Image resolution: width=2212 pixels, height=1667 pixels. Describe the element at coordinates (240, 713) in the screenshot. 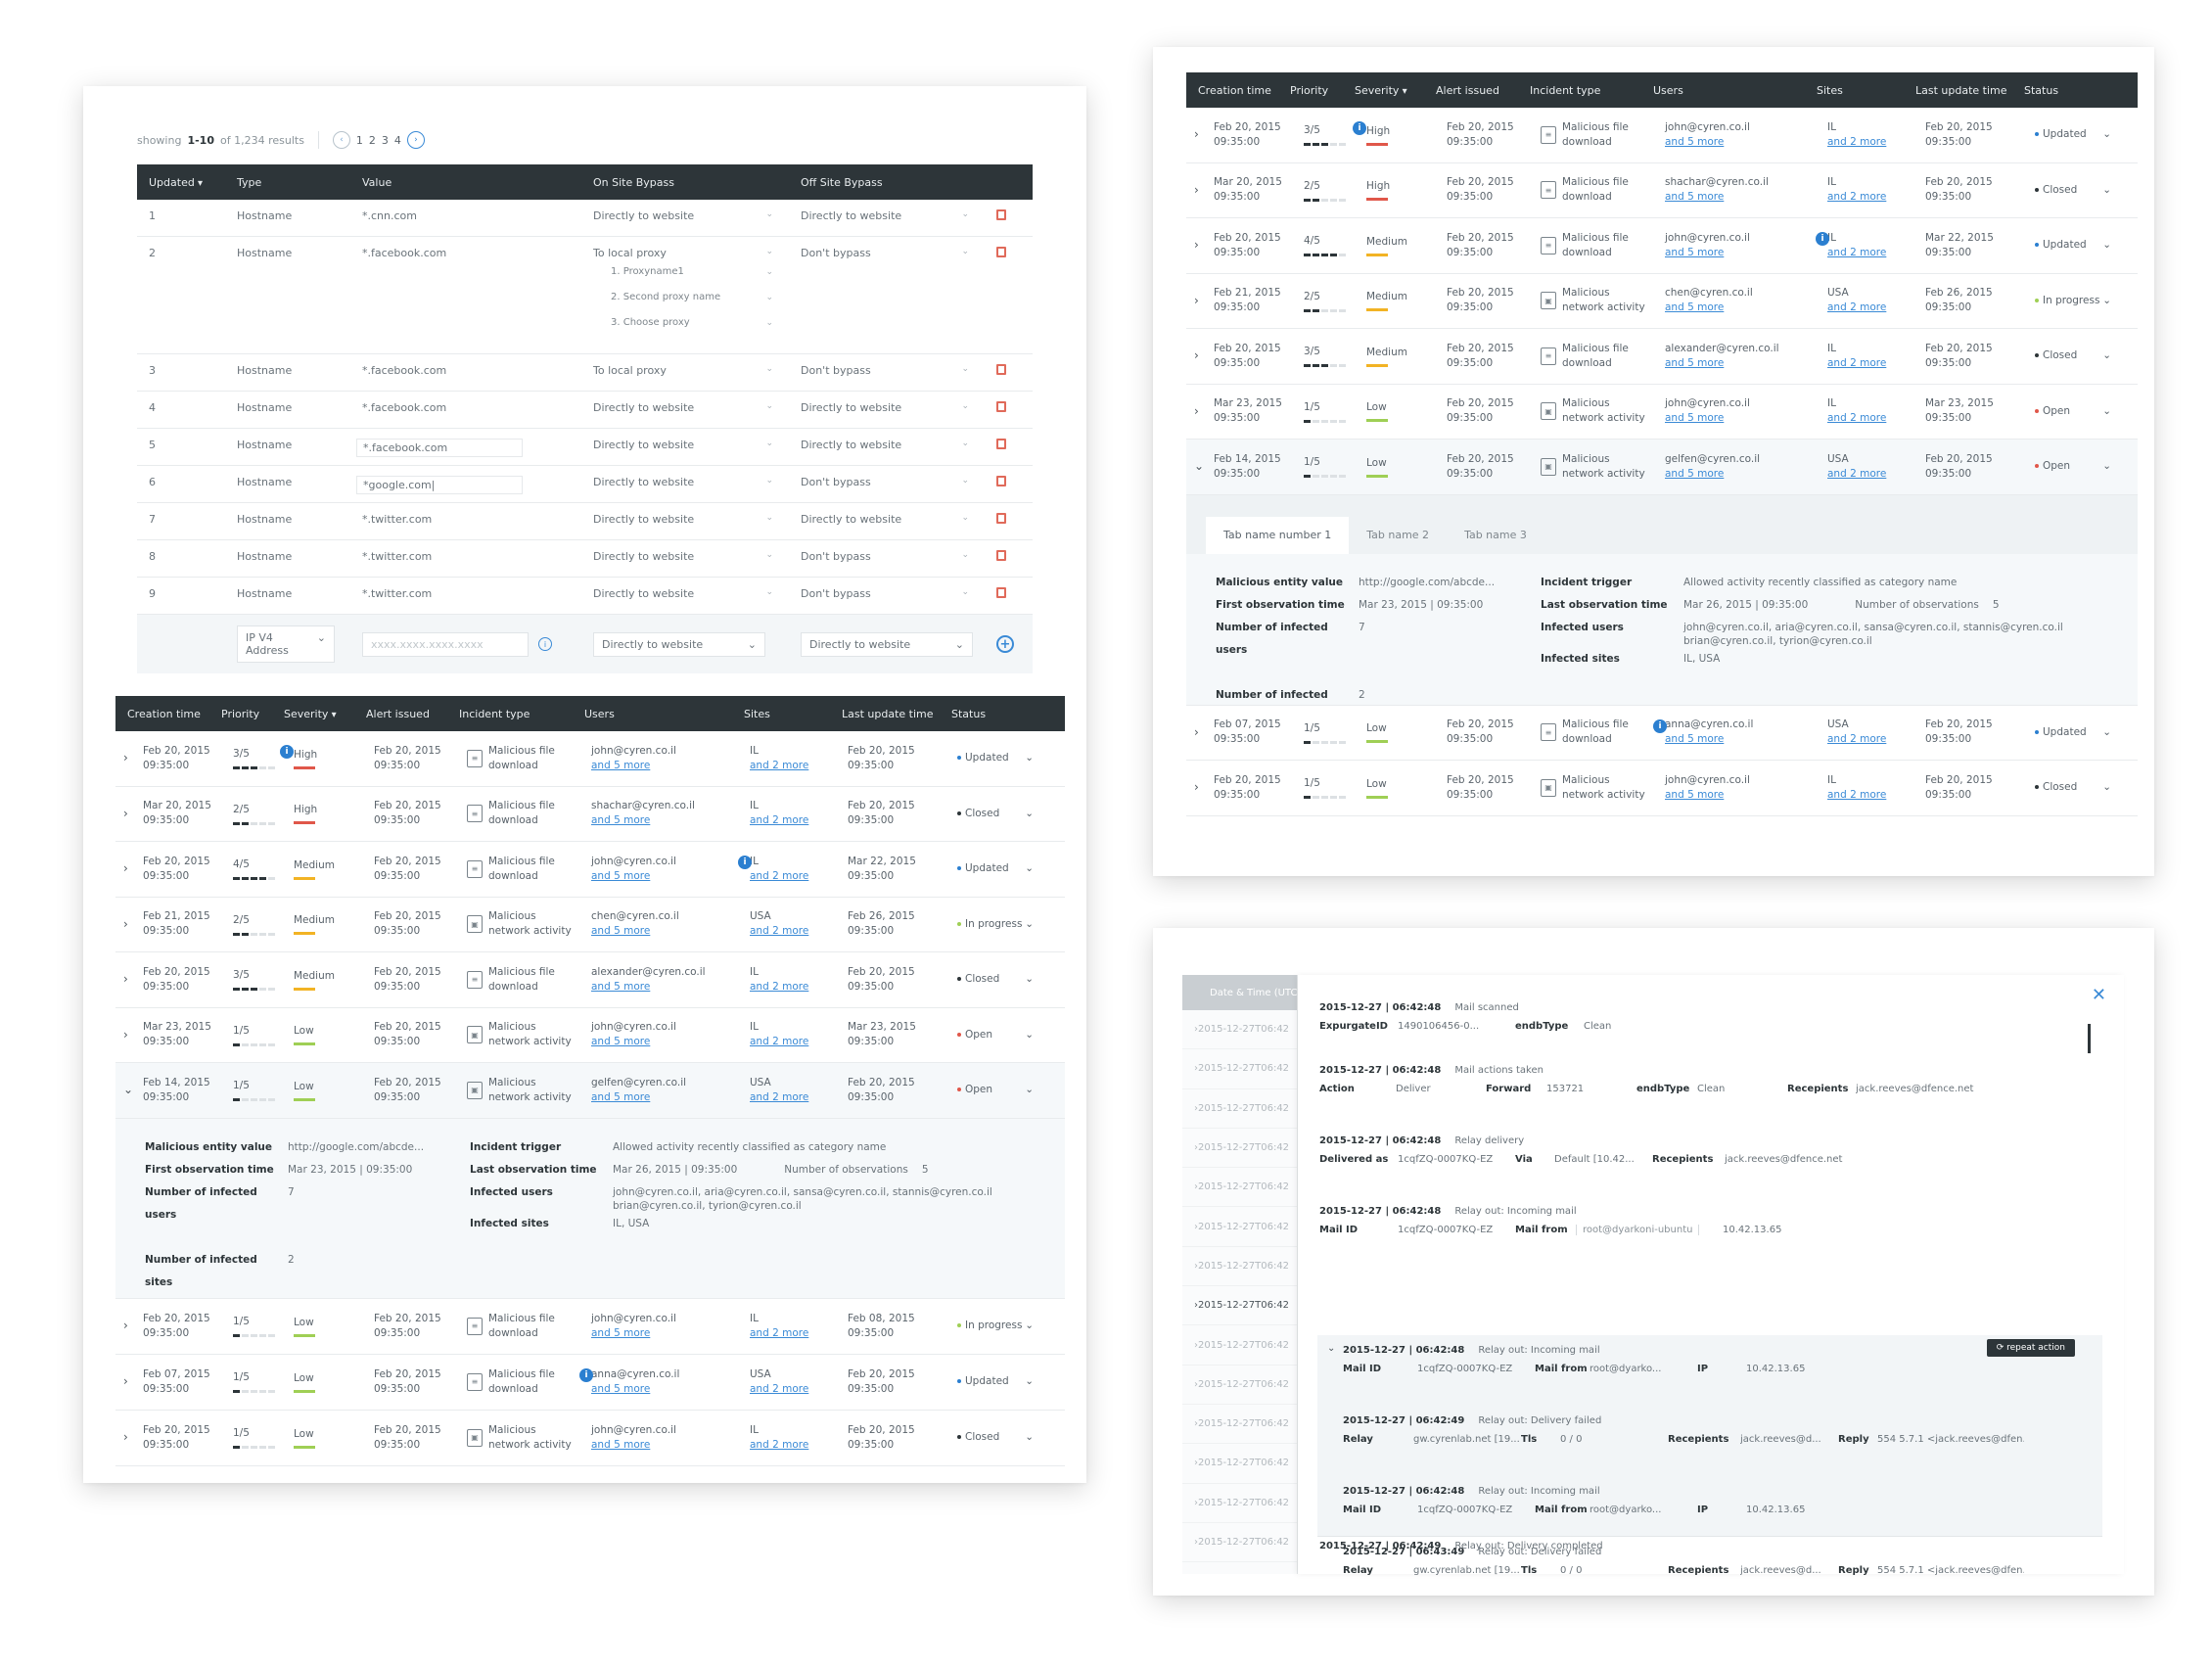

I see `col-priority: Priority` at that location.